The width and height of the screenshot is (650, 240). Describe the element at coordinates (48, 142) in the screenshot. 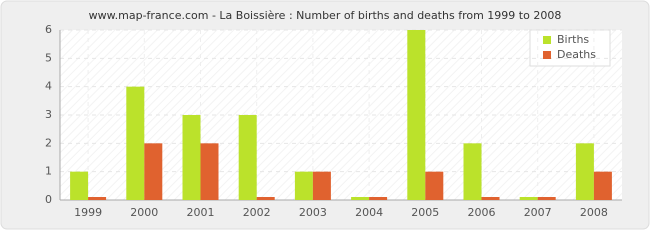

I see `y-tick-label: 2` at that location.